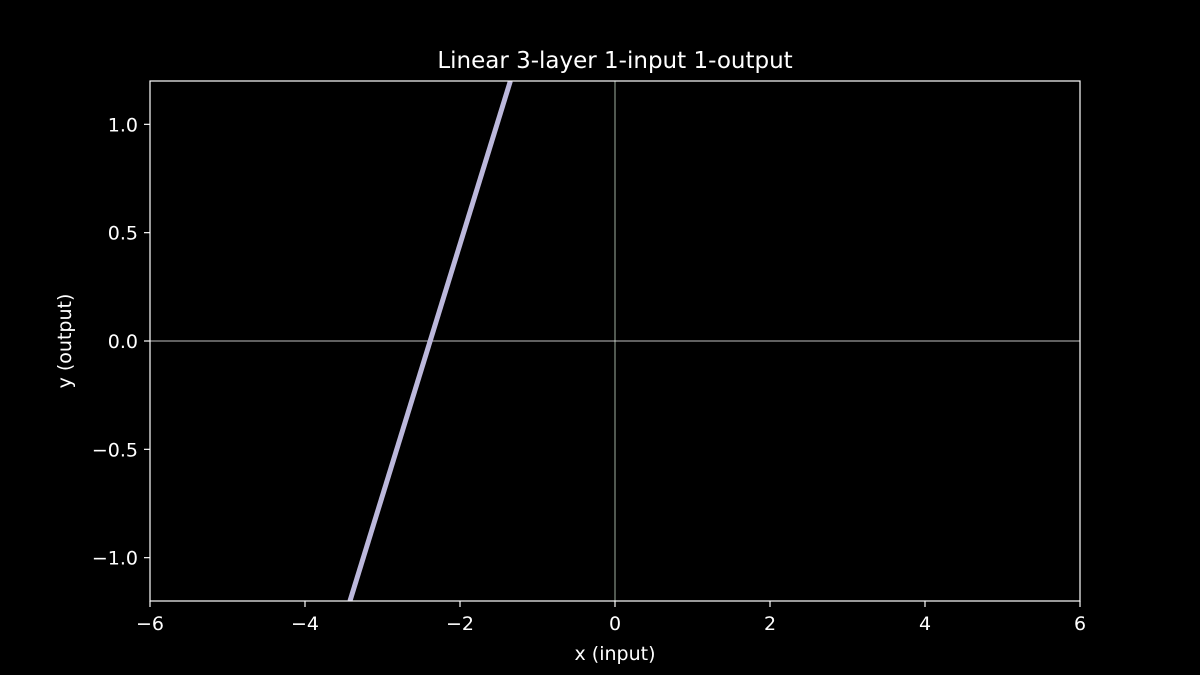  Describe the element at coordinates (614, 61) in the screenshot. I see `chart-title: Linear 3-layer 1-input 1-output` at that location.